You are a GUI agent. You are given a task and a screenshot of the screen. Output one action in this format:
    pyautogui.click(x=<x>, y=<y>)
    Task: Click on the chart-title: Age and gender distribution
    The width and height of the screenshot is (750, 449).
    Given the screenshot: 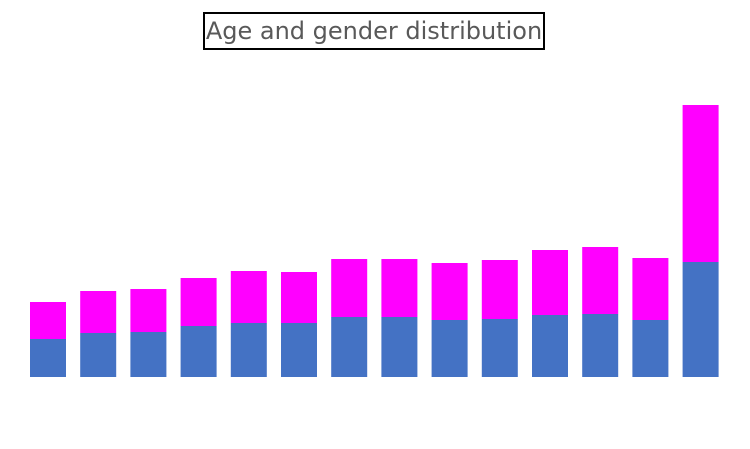 What is the action you would take?
    pyautogui.click(x=374, y=31)
    